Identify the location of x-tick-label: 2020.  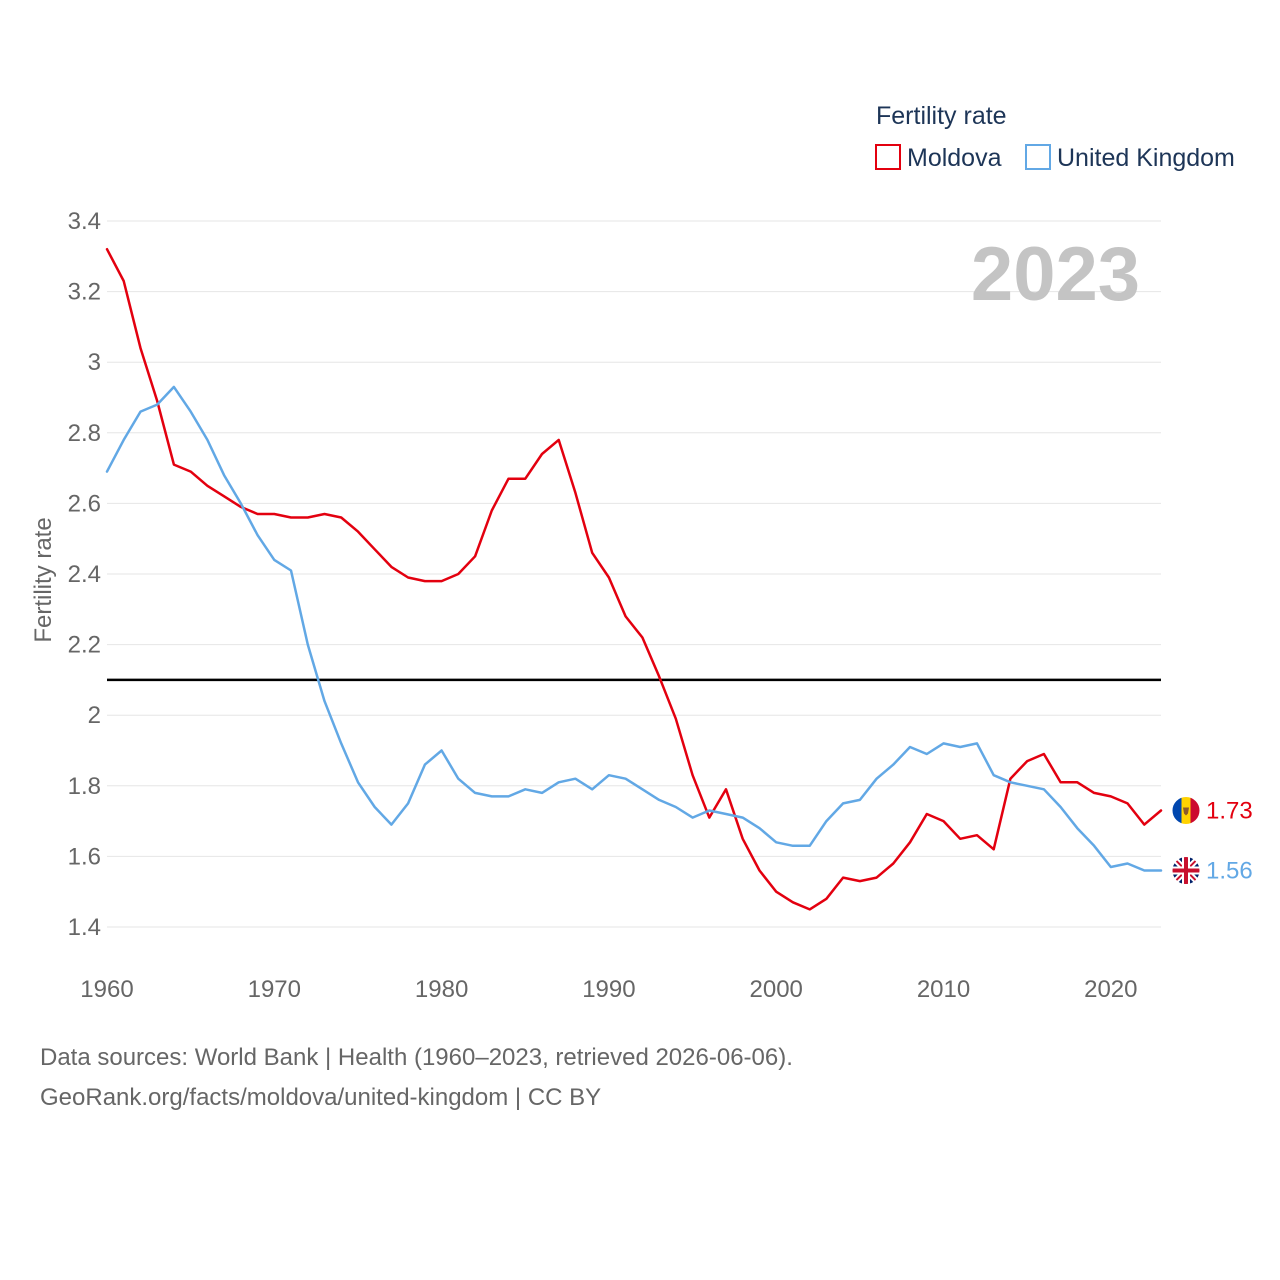
(1110, 989).